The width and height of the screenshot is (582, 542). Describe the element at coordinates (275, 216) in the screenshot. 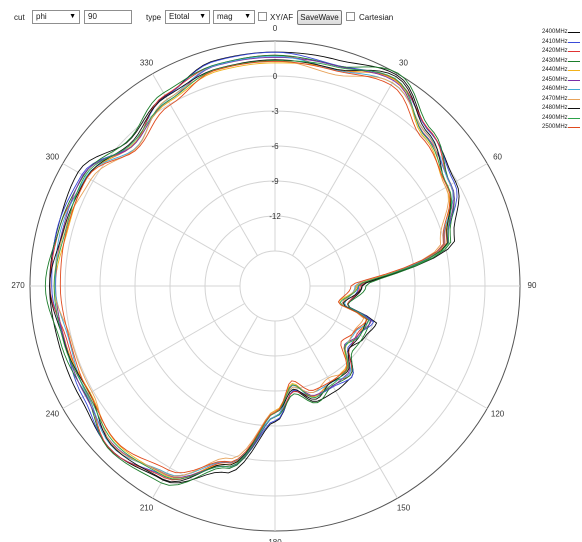

I see `radial-tick-label: -12` at that location.